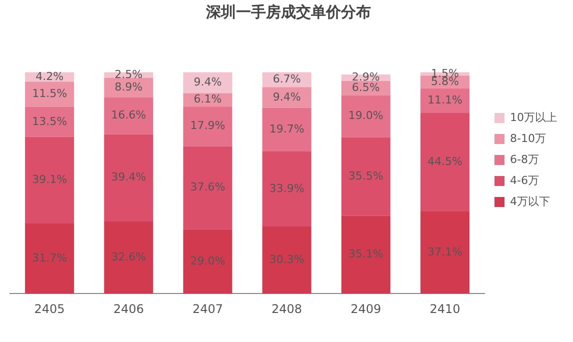 This screenshot has height=342, width=573. Describe the element at coordinates (530, 201) in the screenshot. I see `legend-label: 4万以下` at that location.